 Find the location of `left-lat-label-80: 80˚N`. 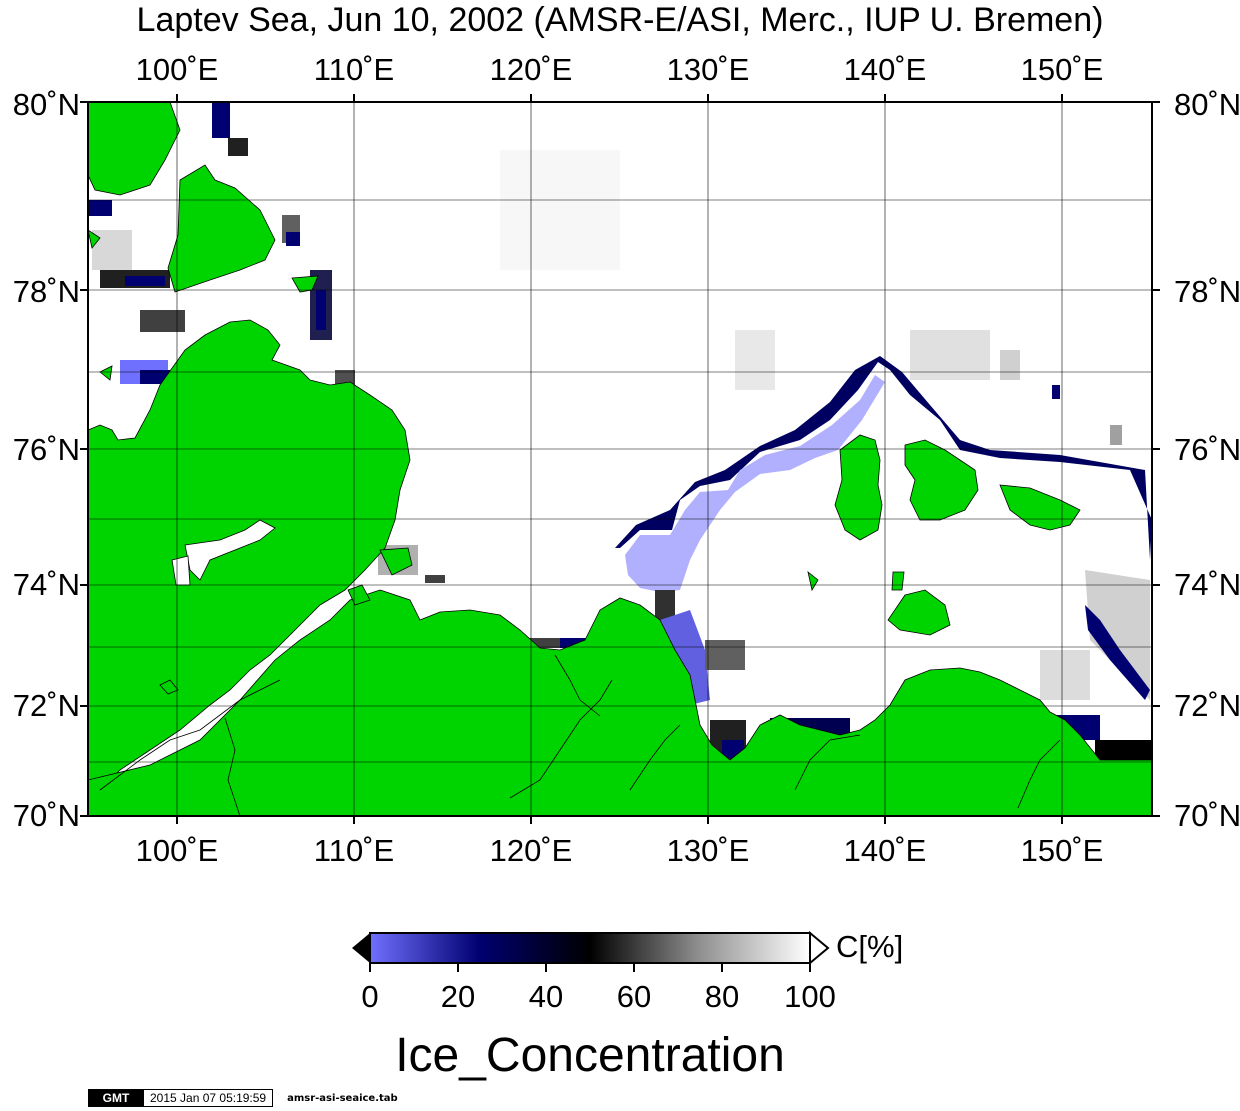

left-lat-label-80: 80˚N is located at coordinates (46, 104).